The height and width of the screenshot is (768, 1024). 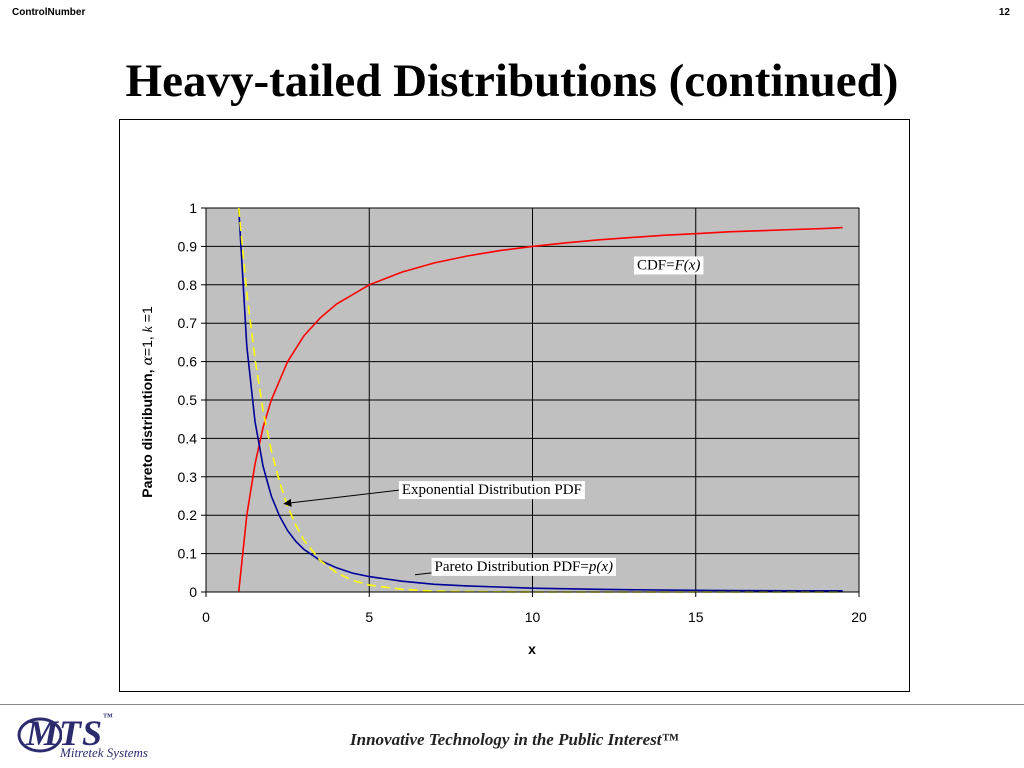 What do you see at coordinates (188, 362) in the screenshot?
I see `y-tick-label: 0.6` at bounding box center [188, 362].